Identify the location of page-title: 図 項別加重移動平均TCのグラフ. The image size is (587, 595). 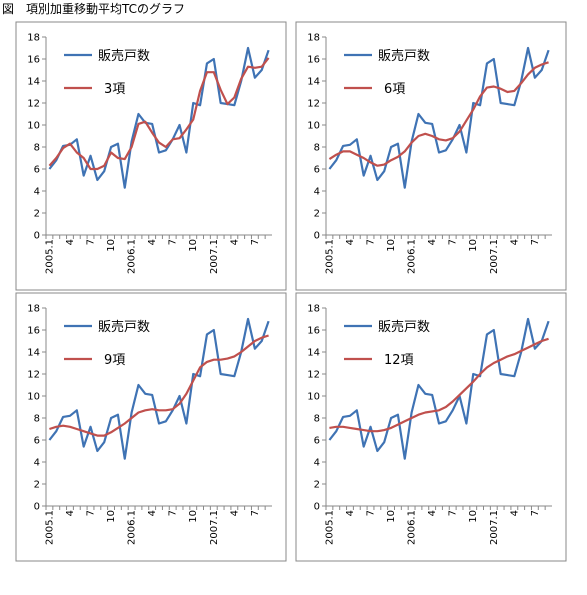
(93, 9).